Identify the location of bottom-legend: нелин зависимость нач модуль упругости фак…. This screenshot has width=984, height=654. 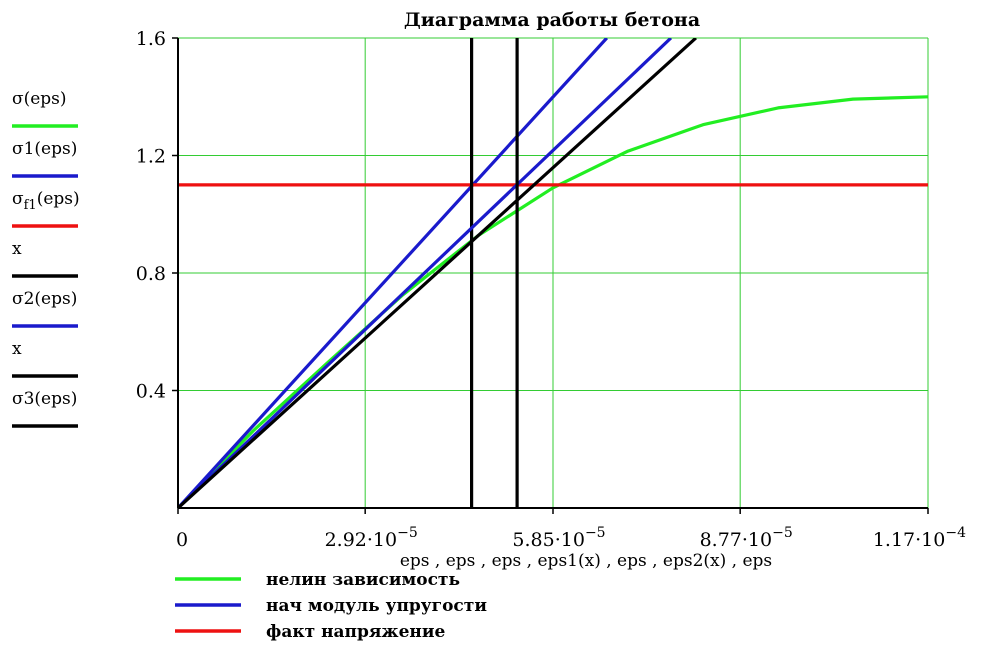
(331, 606).